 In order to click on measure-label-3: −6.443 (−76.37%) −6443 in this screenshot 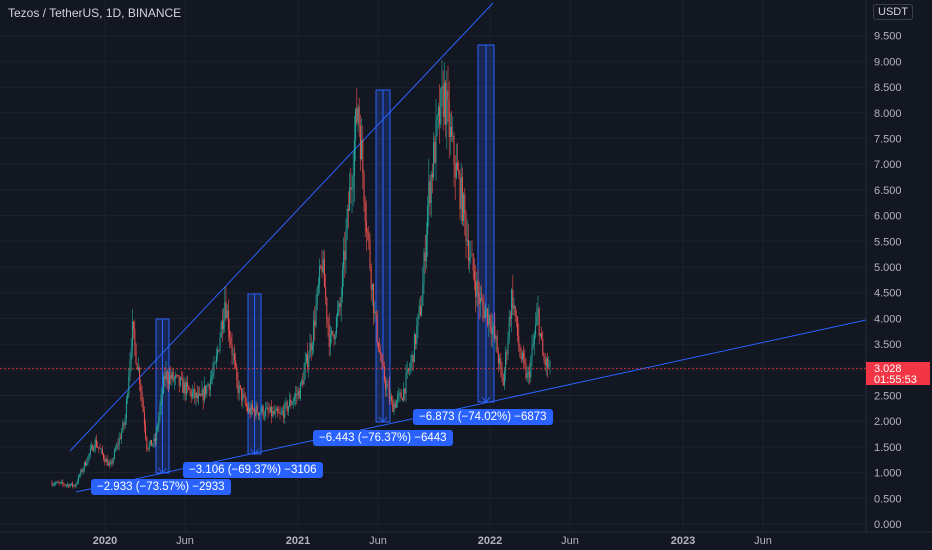, I will do `click(383, 438)`.